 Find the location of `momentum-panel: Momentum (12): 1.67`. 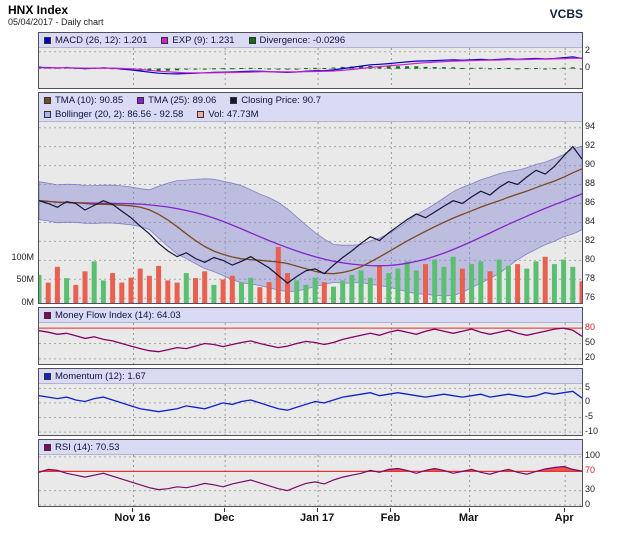

momentum-panel: Momentum (12): 1.67 is located at coordinates (310, 402).